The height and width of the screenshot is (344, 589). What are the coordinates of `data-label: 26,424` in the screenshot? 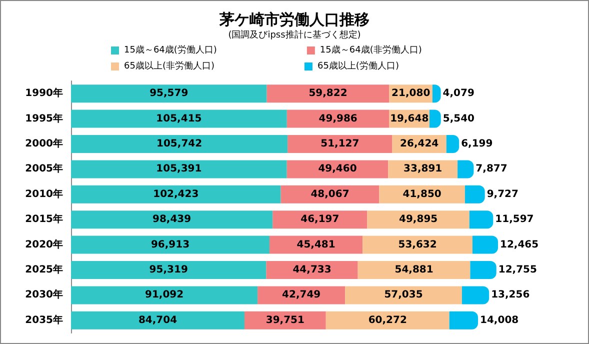 It's located at (419, 144).